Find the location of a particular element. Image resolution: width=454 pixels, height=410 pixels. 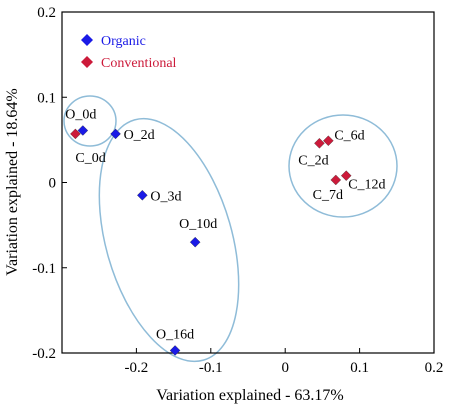

legend-marker-conventional is located at coordinates (87, 62).